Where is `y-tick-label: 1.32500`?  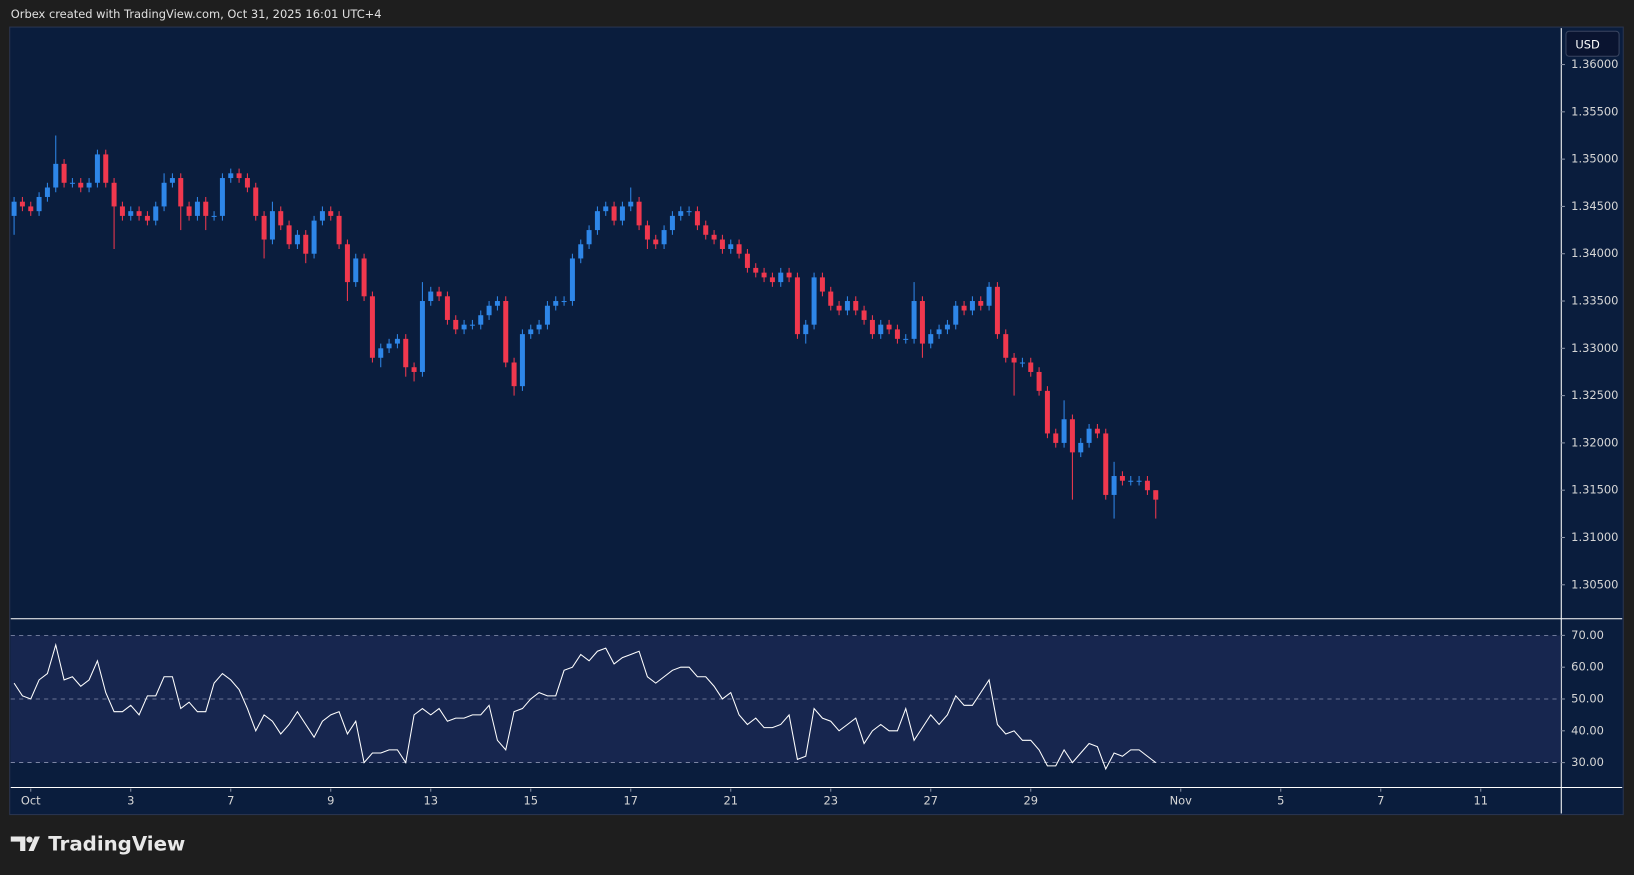 y-tick-label: 1.32500 is located at coordinates (1594, 395).